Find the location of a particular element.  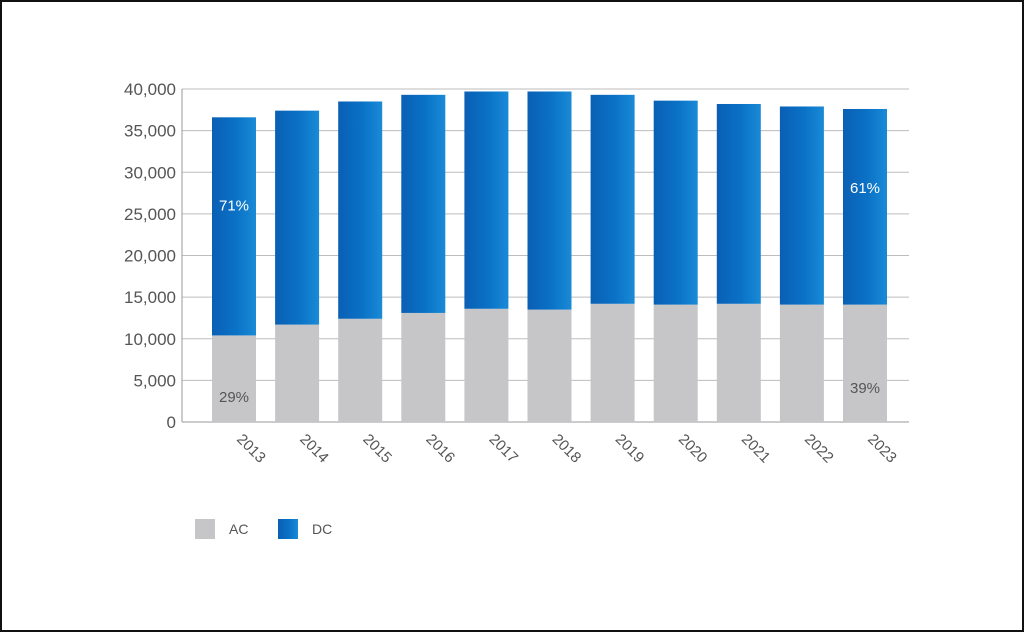

bar-dc-2019 is located at coordinates (612, 199).